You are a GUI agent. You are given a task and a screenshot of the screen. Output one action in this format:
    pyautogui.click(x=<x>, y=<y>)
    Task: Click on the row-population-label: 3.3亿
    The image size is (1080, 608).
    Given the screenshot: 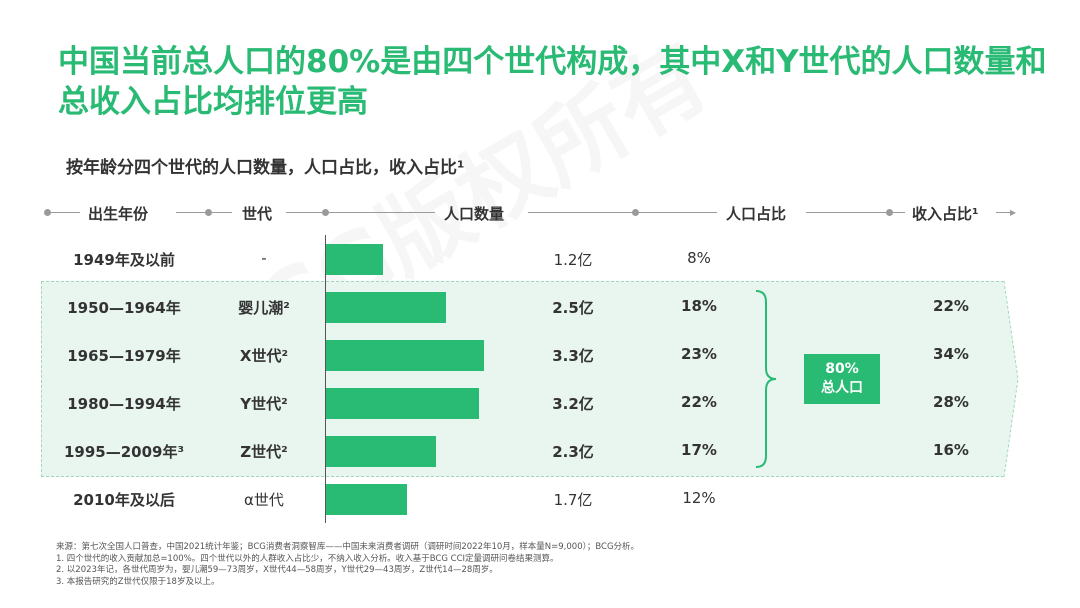 What is the action you would take?
    pyautogui.click(x=573, y=356)
    